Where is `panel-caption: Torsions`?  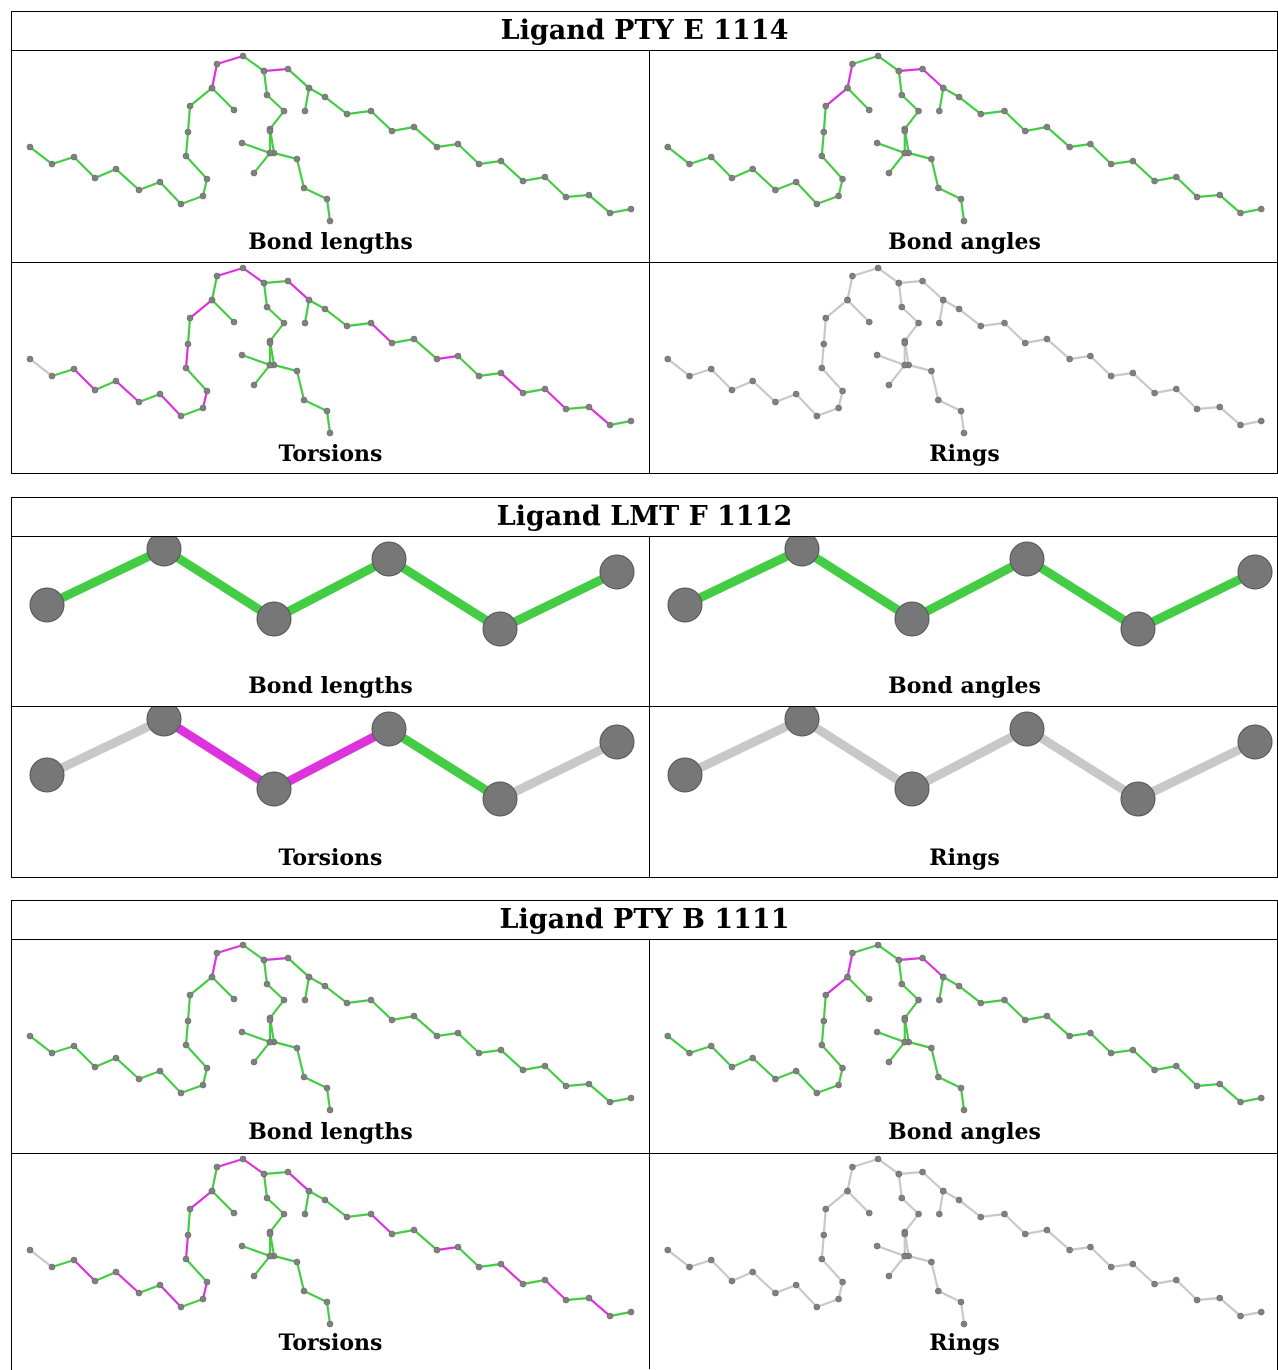 panel-caption: Torsions is located at coordinates (330, 454).